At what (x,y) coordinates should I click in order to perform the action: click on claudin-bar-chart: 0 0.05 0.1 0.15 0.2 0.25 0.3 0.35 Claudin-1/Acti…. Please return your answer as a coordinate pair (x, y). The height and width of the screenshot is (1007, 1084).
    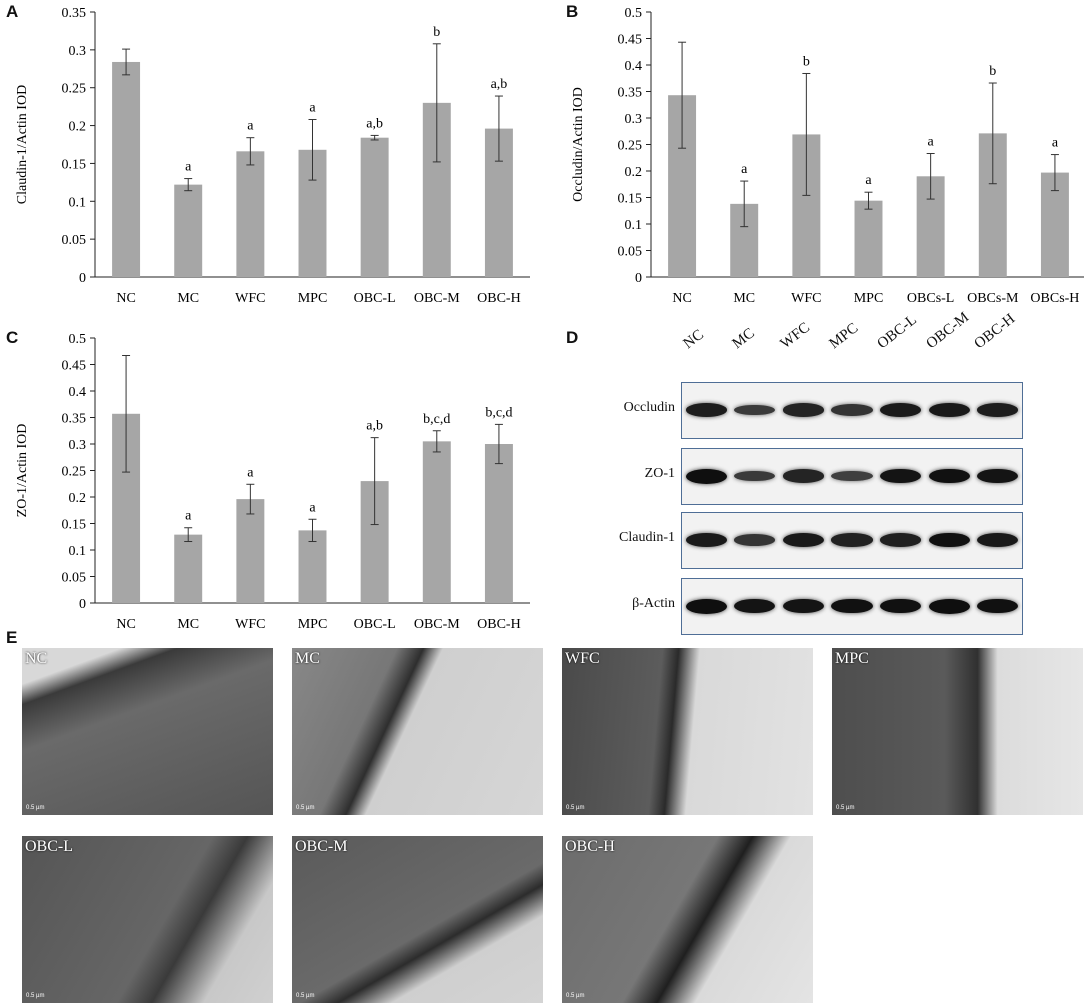
    Looking at the image, I should click on (272, 156).